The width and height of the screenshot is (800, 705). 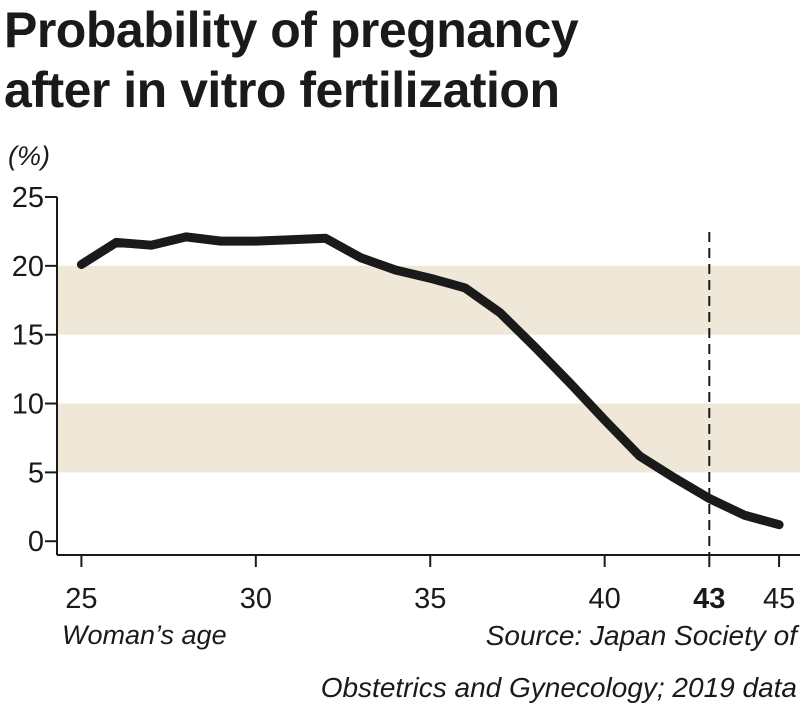 What do you see at coordinates (28, 198) in the screenshot?
I see `y-tick-label-25: 25` at bounding box center [28, 198].